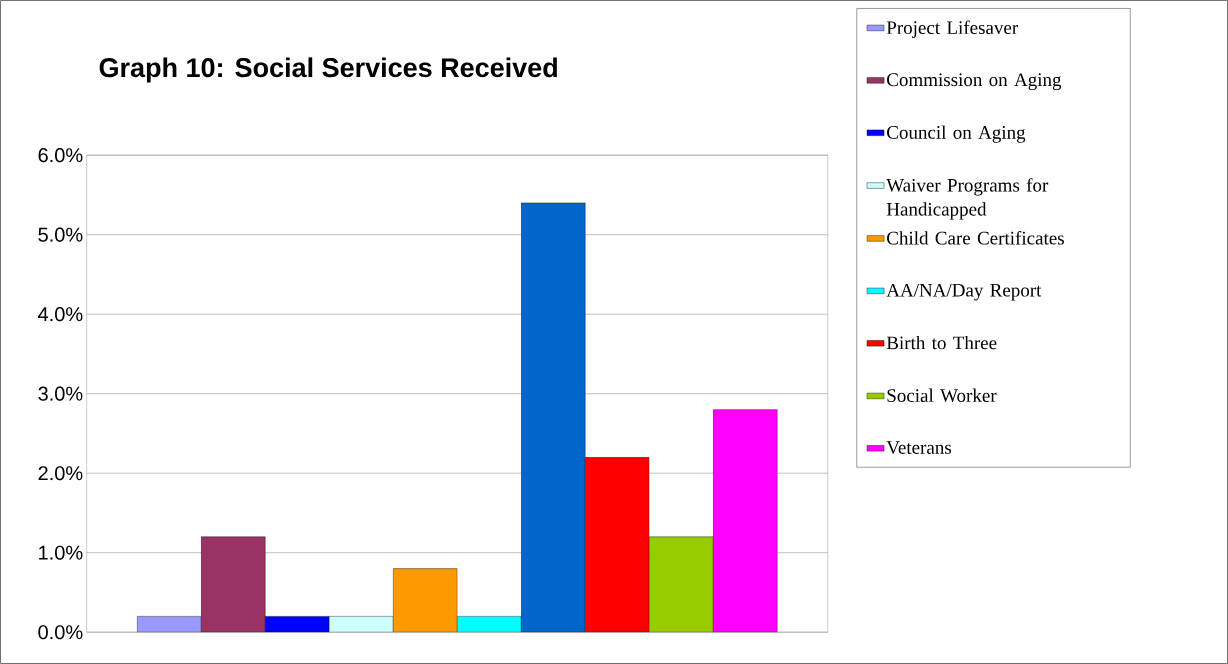 The image size is (1228, 664). I want to click on legend-label: Birth to Three, so click(941, 342).